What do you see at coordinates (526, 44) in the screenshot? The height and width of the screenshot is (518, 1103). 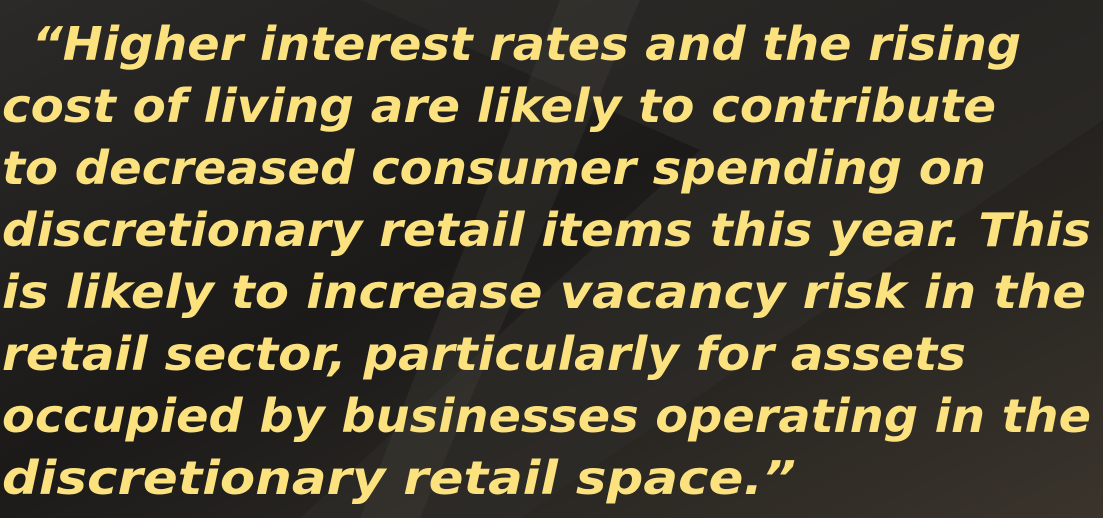 I see `quote-line: “Higher interest rates and the rising` at bounding box center [526, 44].